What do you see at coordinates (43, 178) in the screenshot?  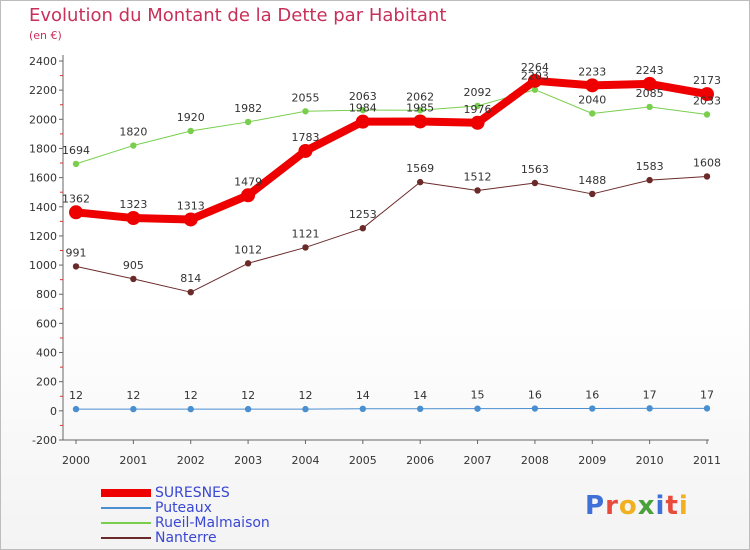 I see `y-tick-label: 1600` at bounding box center [43, 178].